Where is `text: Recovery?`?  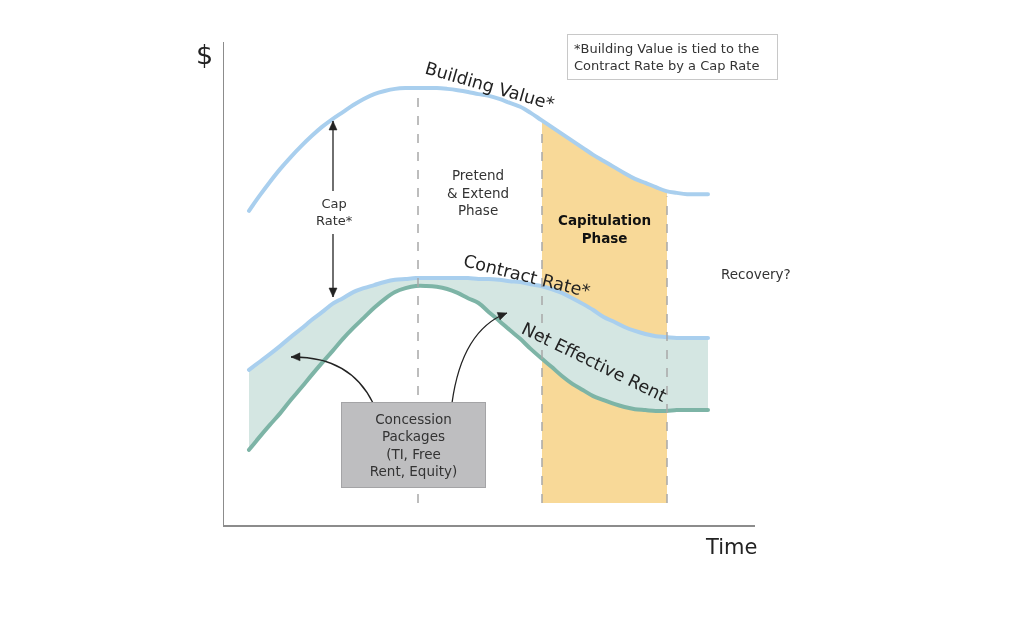 text: Recovery? is located at coordinates (756, 274).